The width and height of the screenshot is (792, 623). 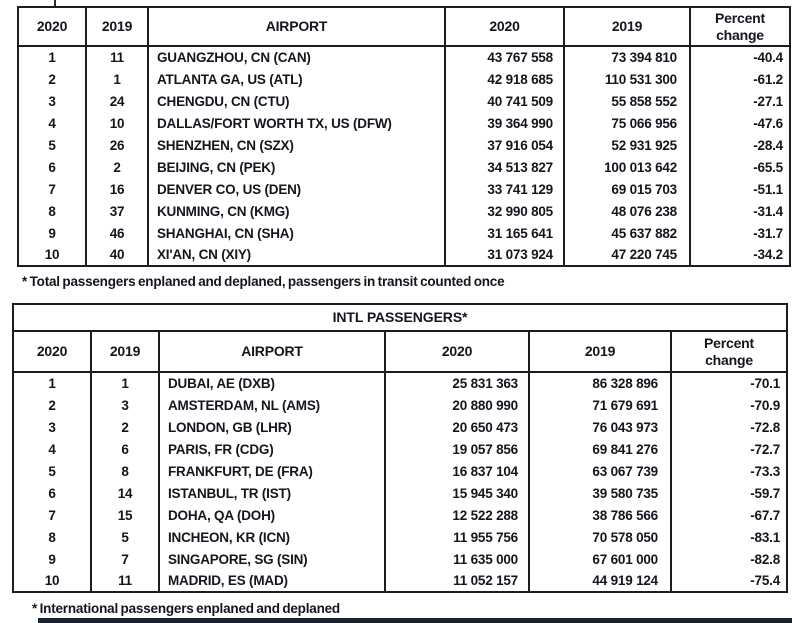 I want to click on airport-cell: GUANGZHOU, CN (CAN), so click(x=296, y=57).